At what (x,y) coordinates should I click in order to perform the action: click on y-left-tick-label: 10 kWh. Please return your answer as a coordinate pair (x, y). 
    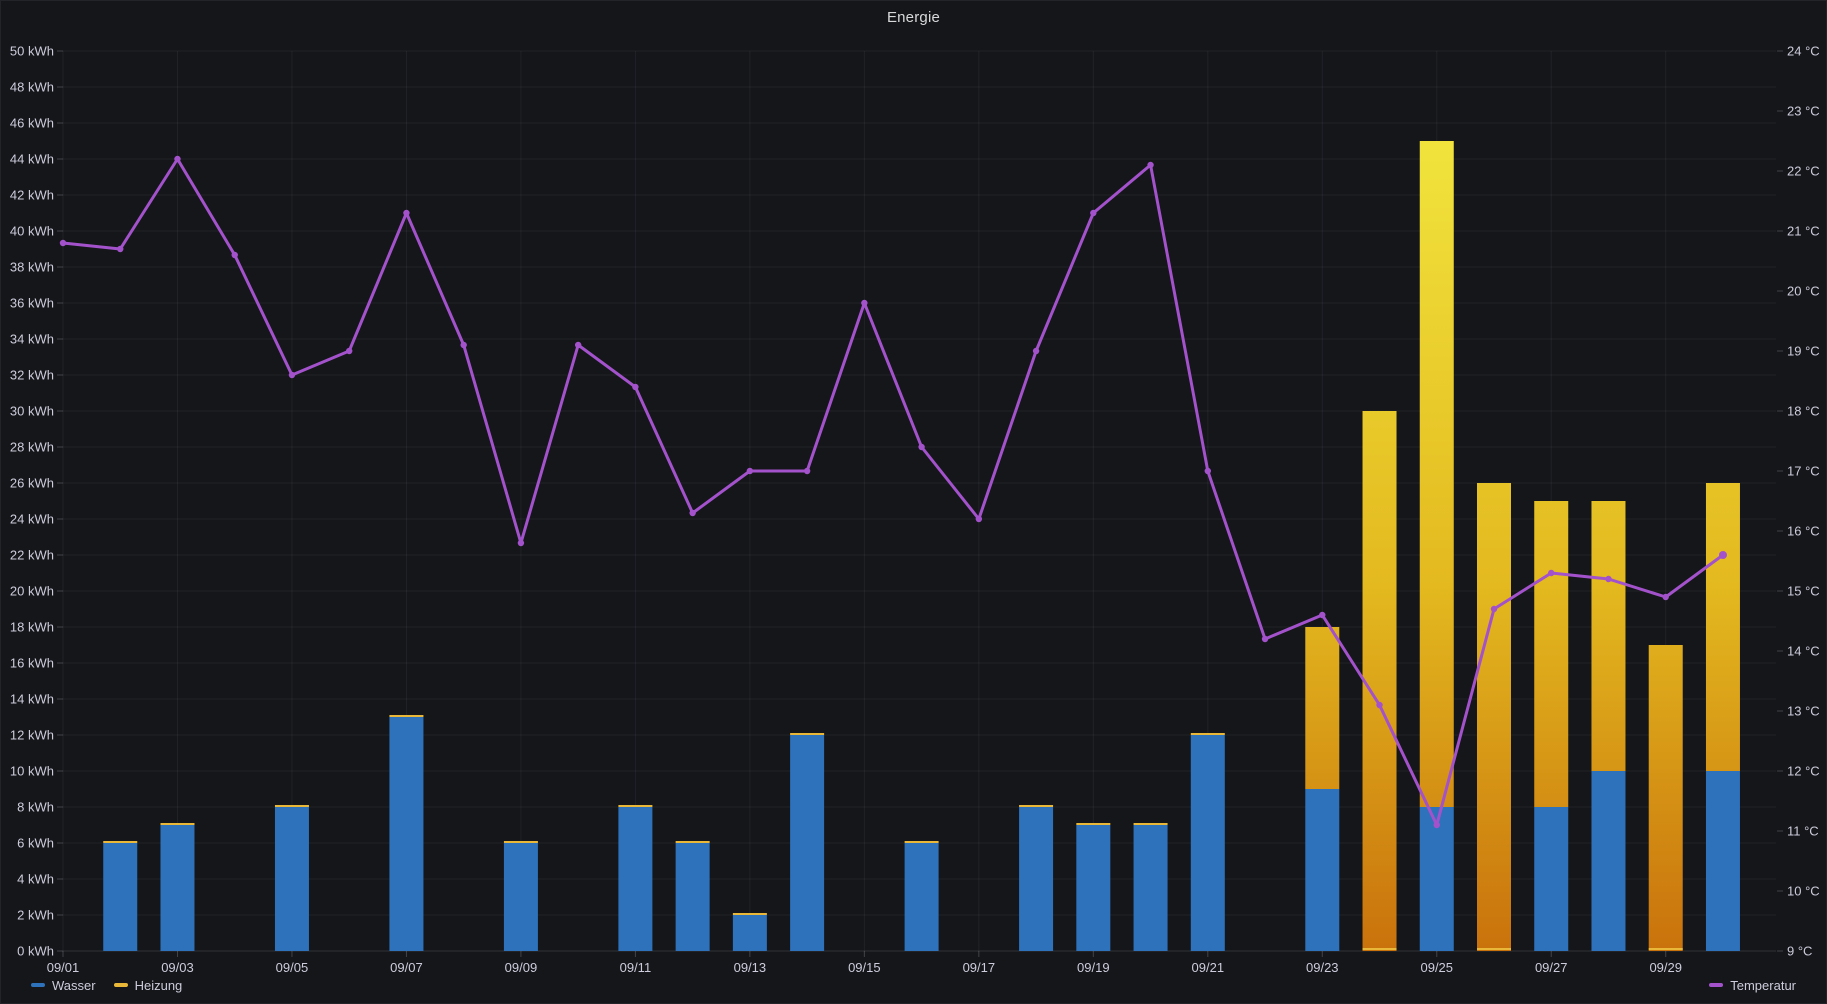
    Looking at the image, I should click on (32, 771).